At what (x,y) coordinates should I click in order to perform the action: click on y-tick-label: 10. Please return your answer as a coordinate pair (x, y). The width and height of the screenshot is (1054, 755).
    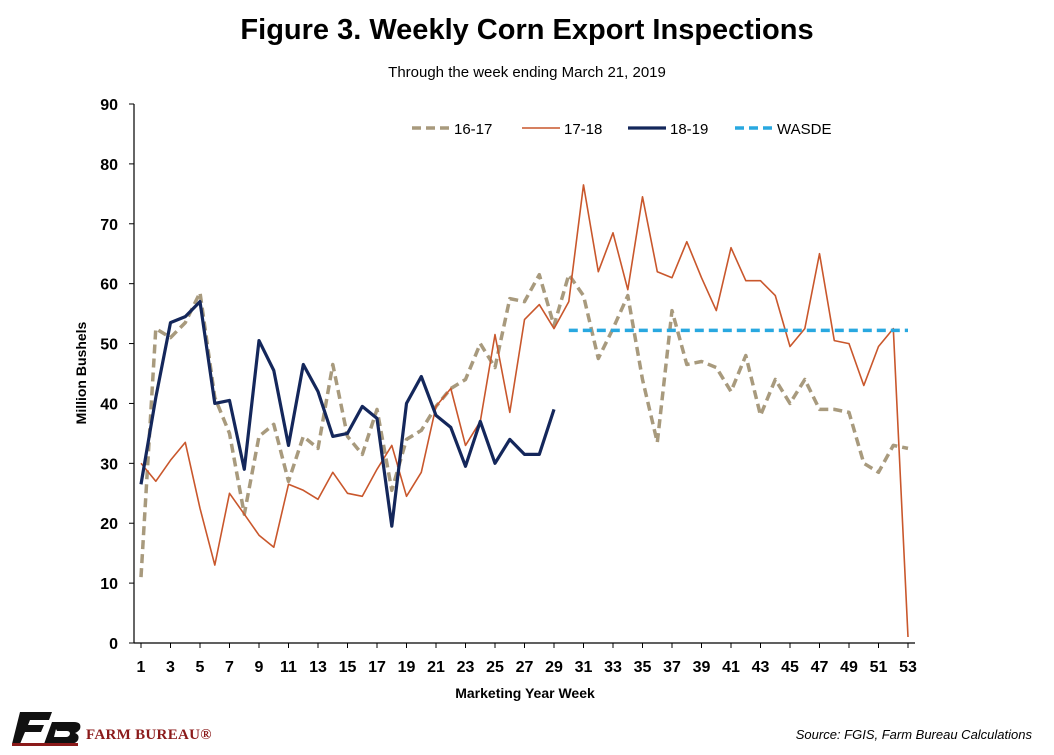
    Looking at the image, I should click on (109, 584).